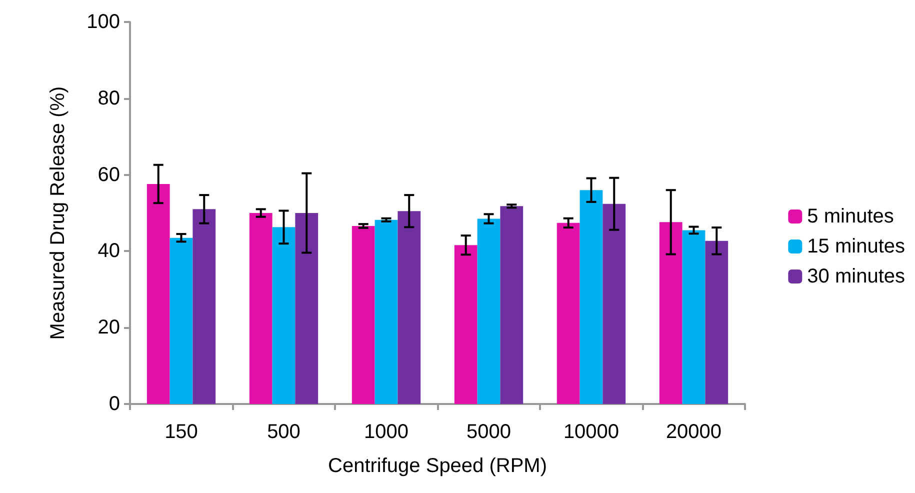 This screenshot has height=493, width=915. What do you see at coordinates (58, 213) in the screenshot?
I see `y-axis-title: Measured Drug Release (%)` at bounding box center [58, 213].